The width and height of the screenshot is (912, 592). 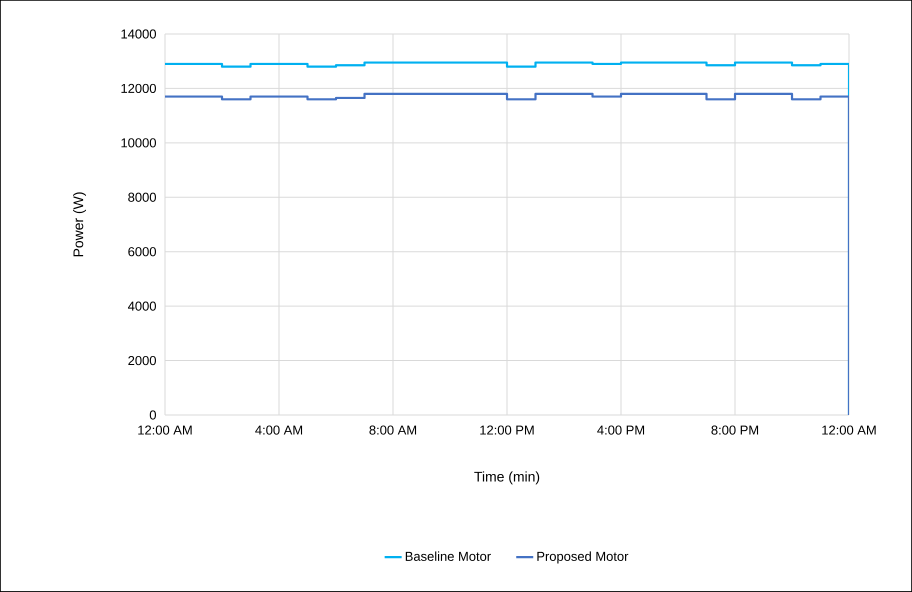 What do you see at coordinates (278, 430) in the screenshot?
I see `x-tick-label: 4:00 AM` at bounding box center [278, 430].